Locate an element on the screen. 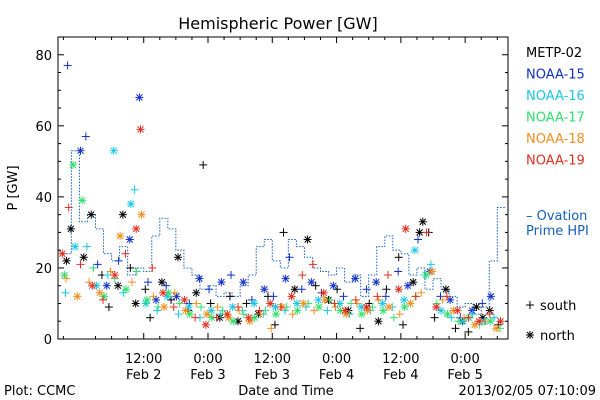 The image size is (600, 400). y-tick-label: 0 is located at coordinates (48, 340).